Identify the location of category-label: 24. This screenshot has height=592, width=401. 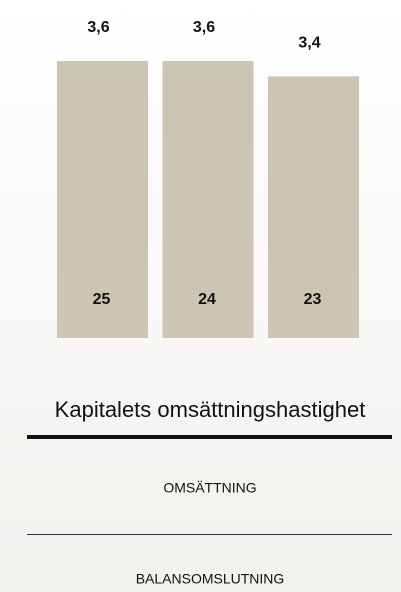
(207, 299).